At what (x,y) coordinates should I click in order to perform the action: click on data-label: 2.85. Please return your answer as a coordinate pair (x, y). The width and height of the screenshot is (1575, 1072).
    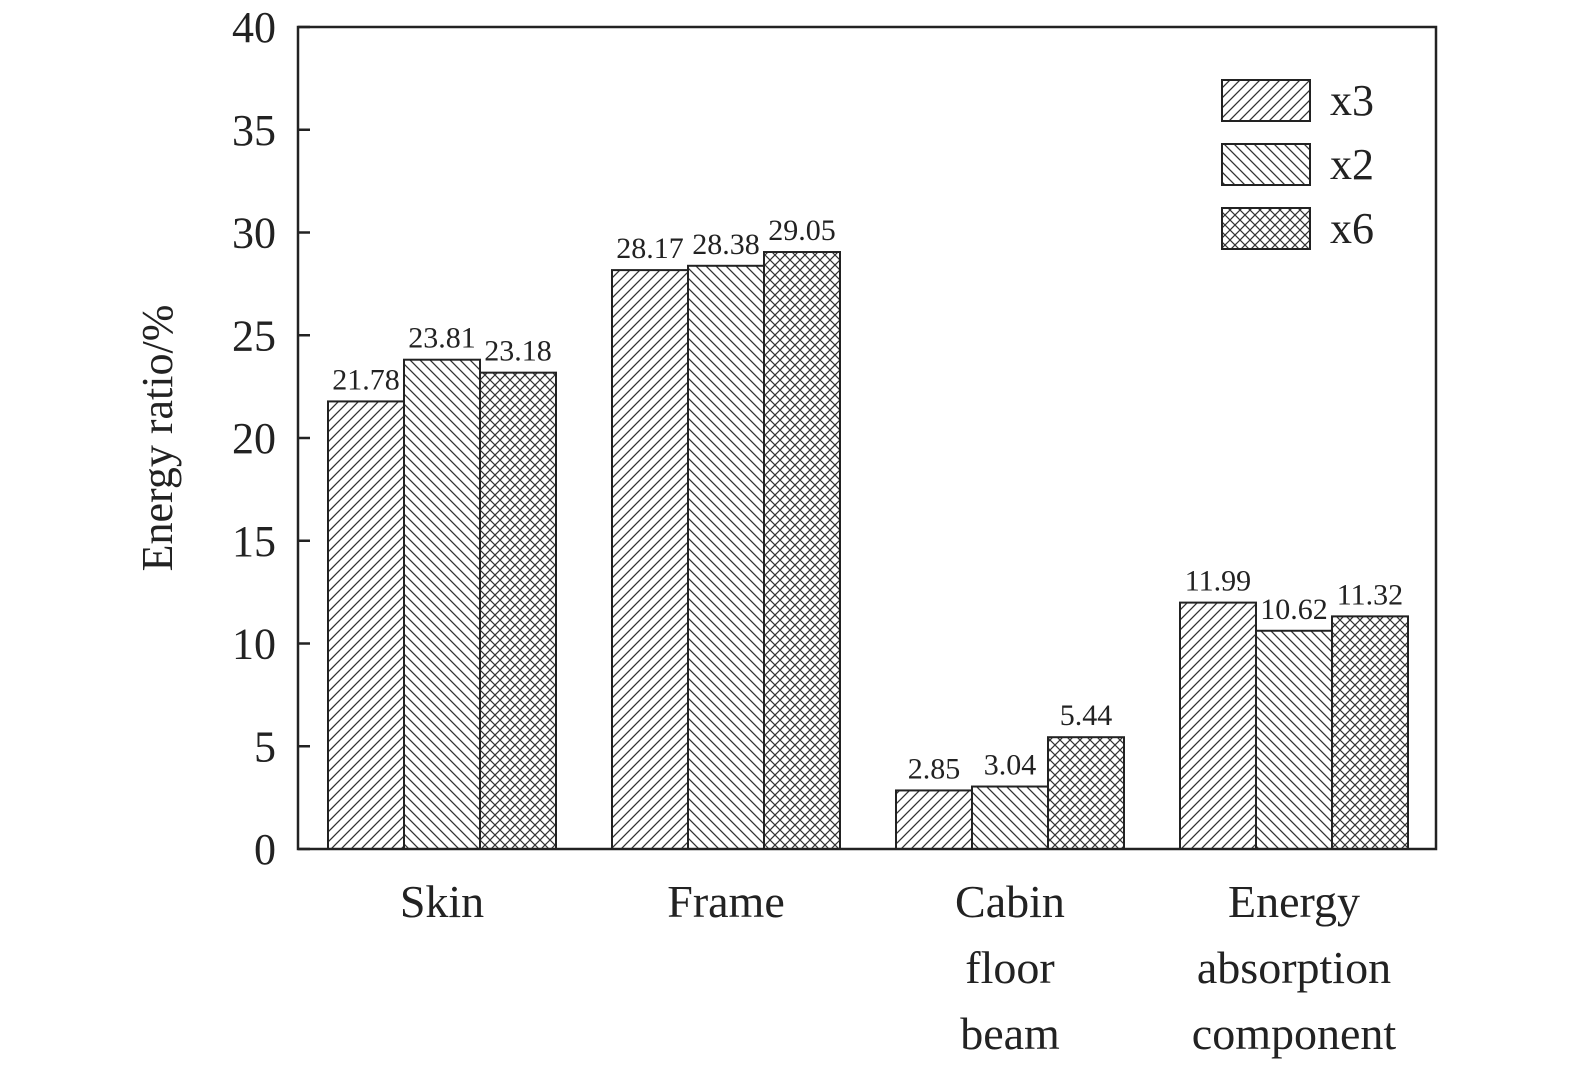
    Looking at the image, I should click on (934, 768).